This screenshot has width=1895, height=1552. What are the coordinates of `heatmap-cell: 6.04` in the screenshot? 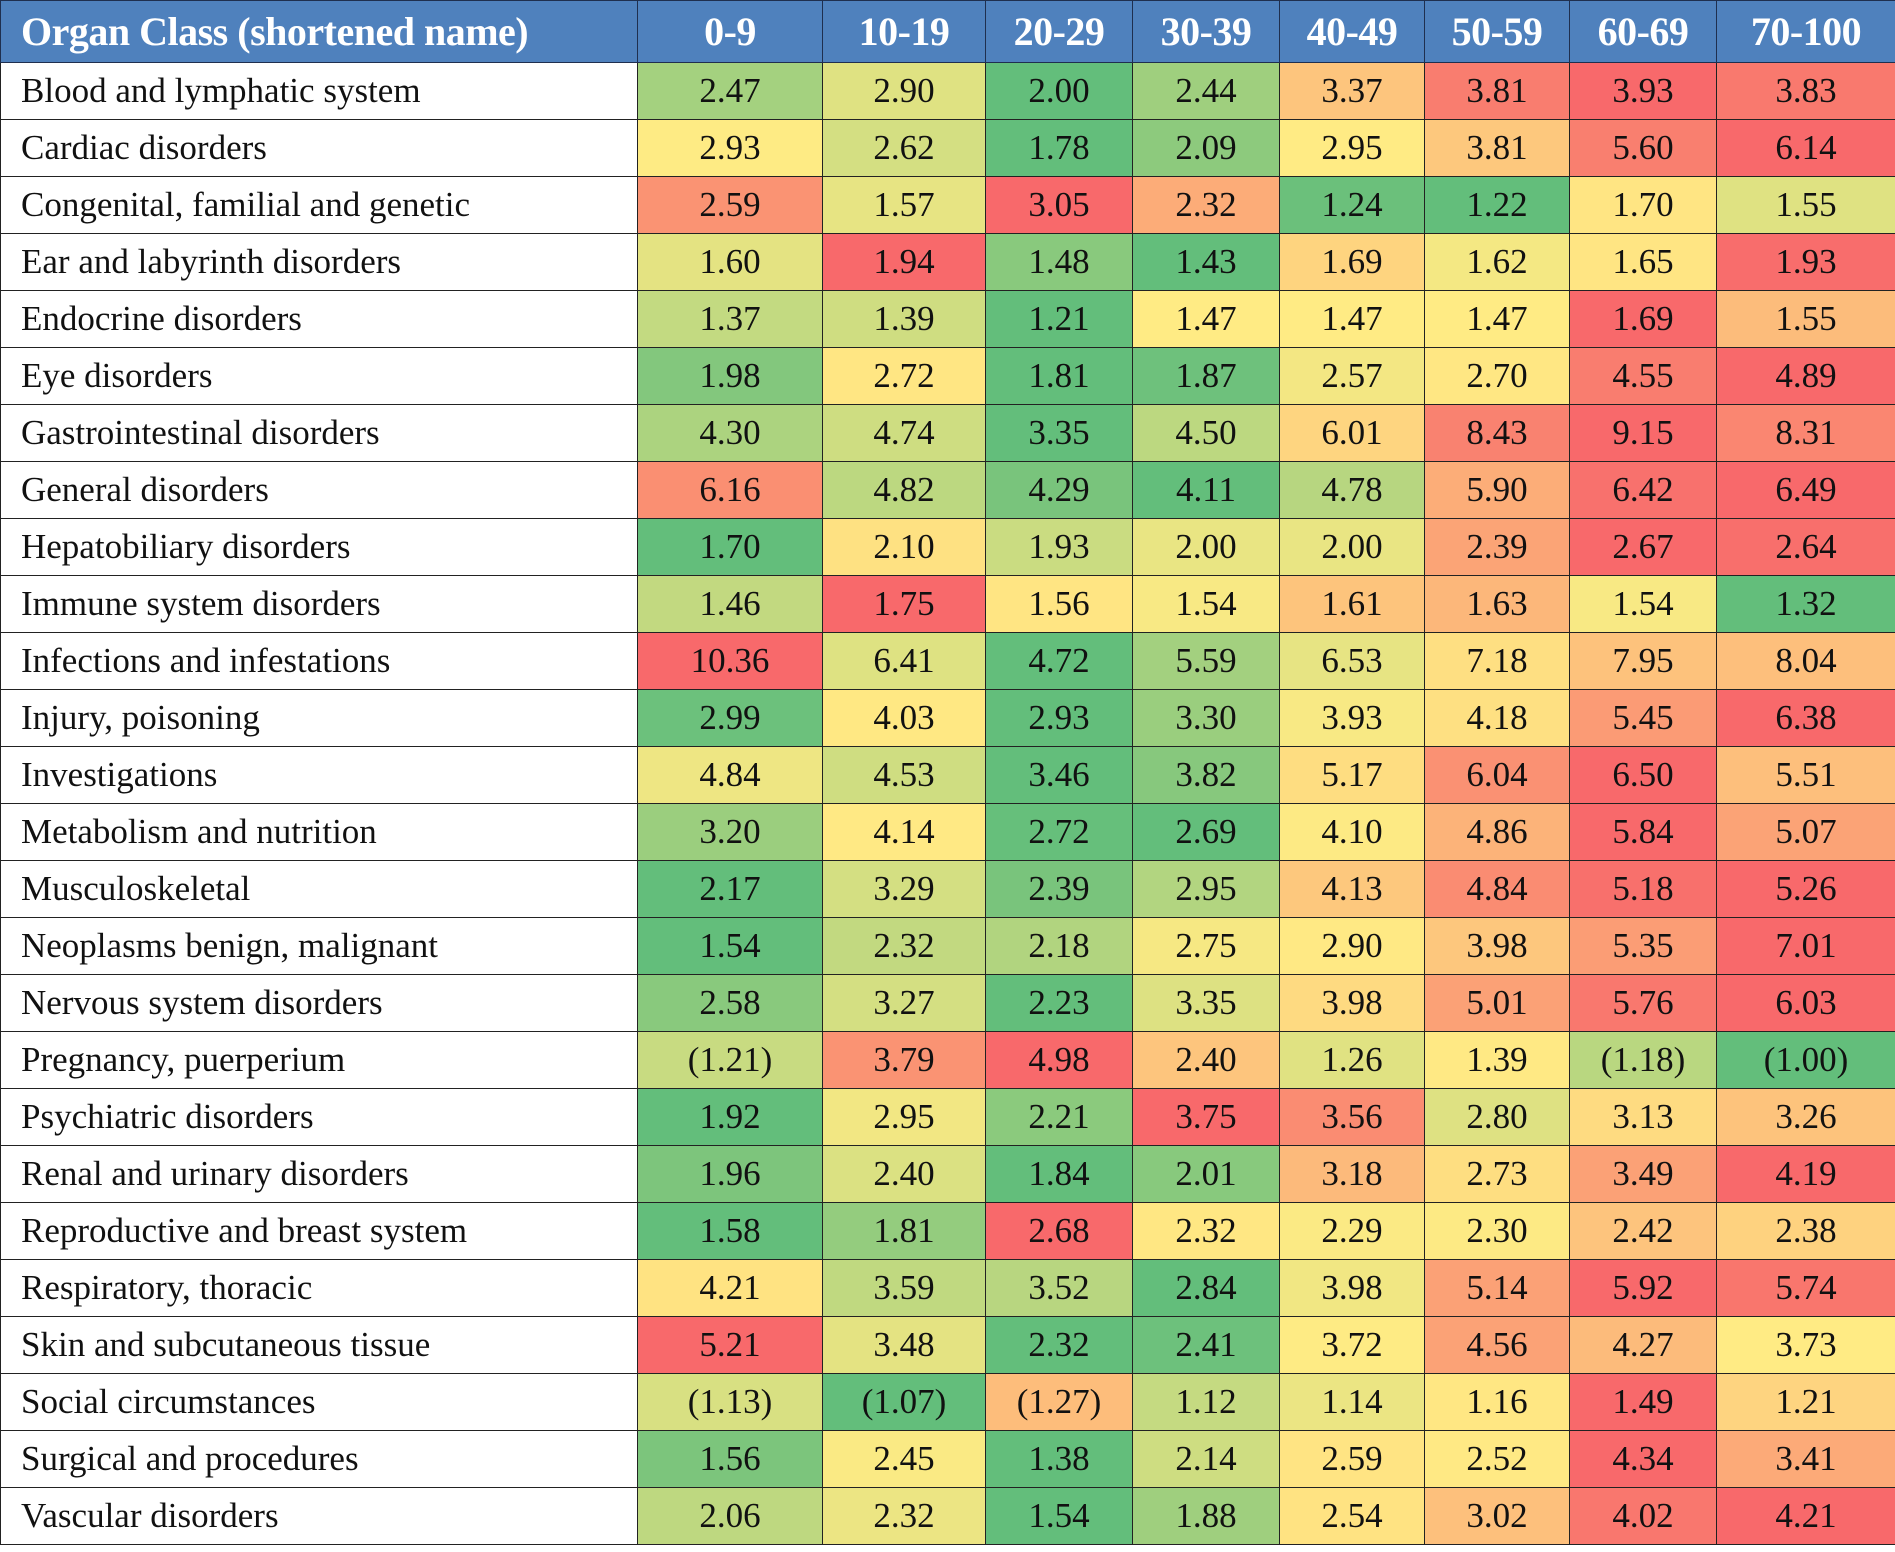 It's located at (1497, 775).